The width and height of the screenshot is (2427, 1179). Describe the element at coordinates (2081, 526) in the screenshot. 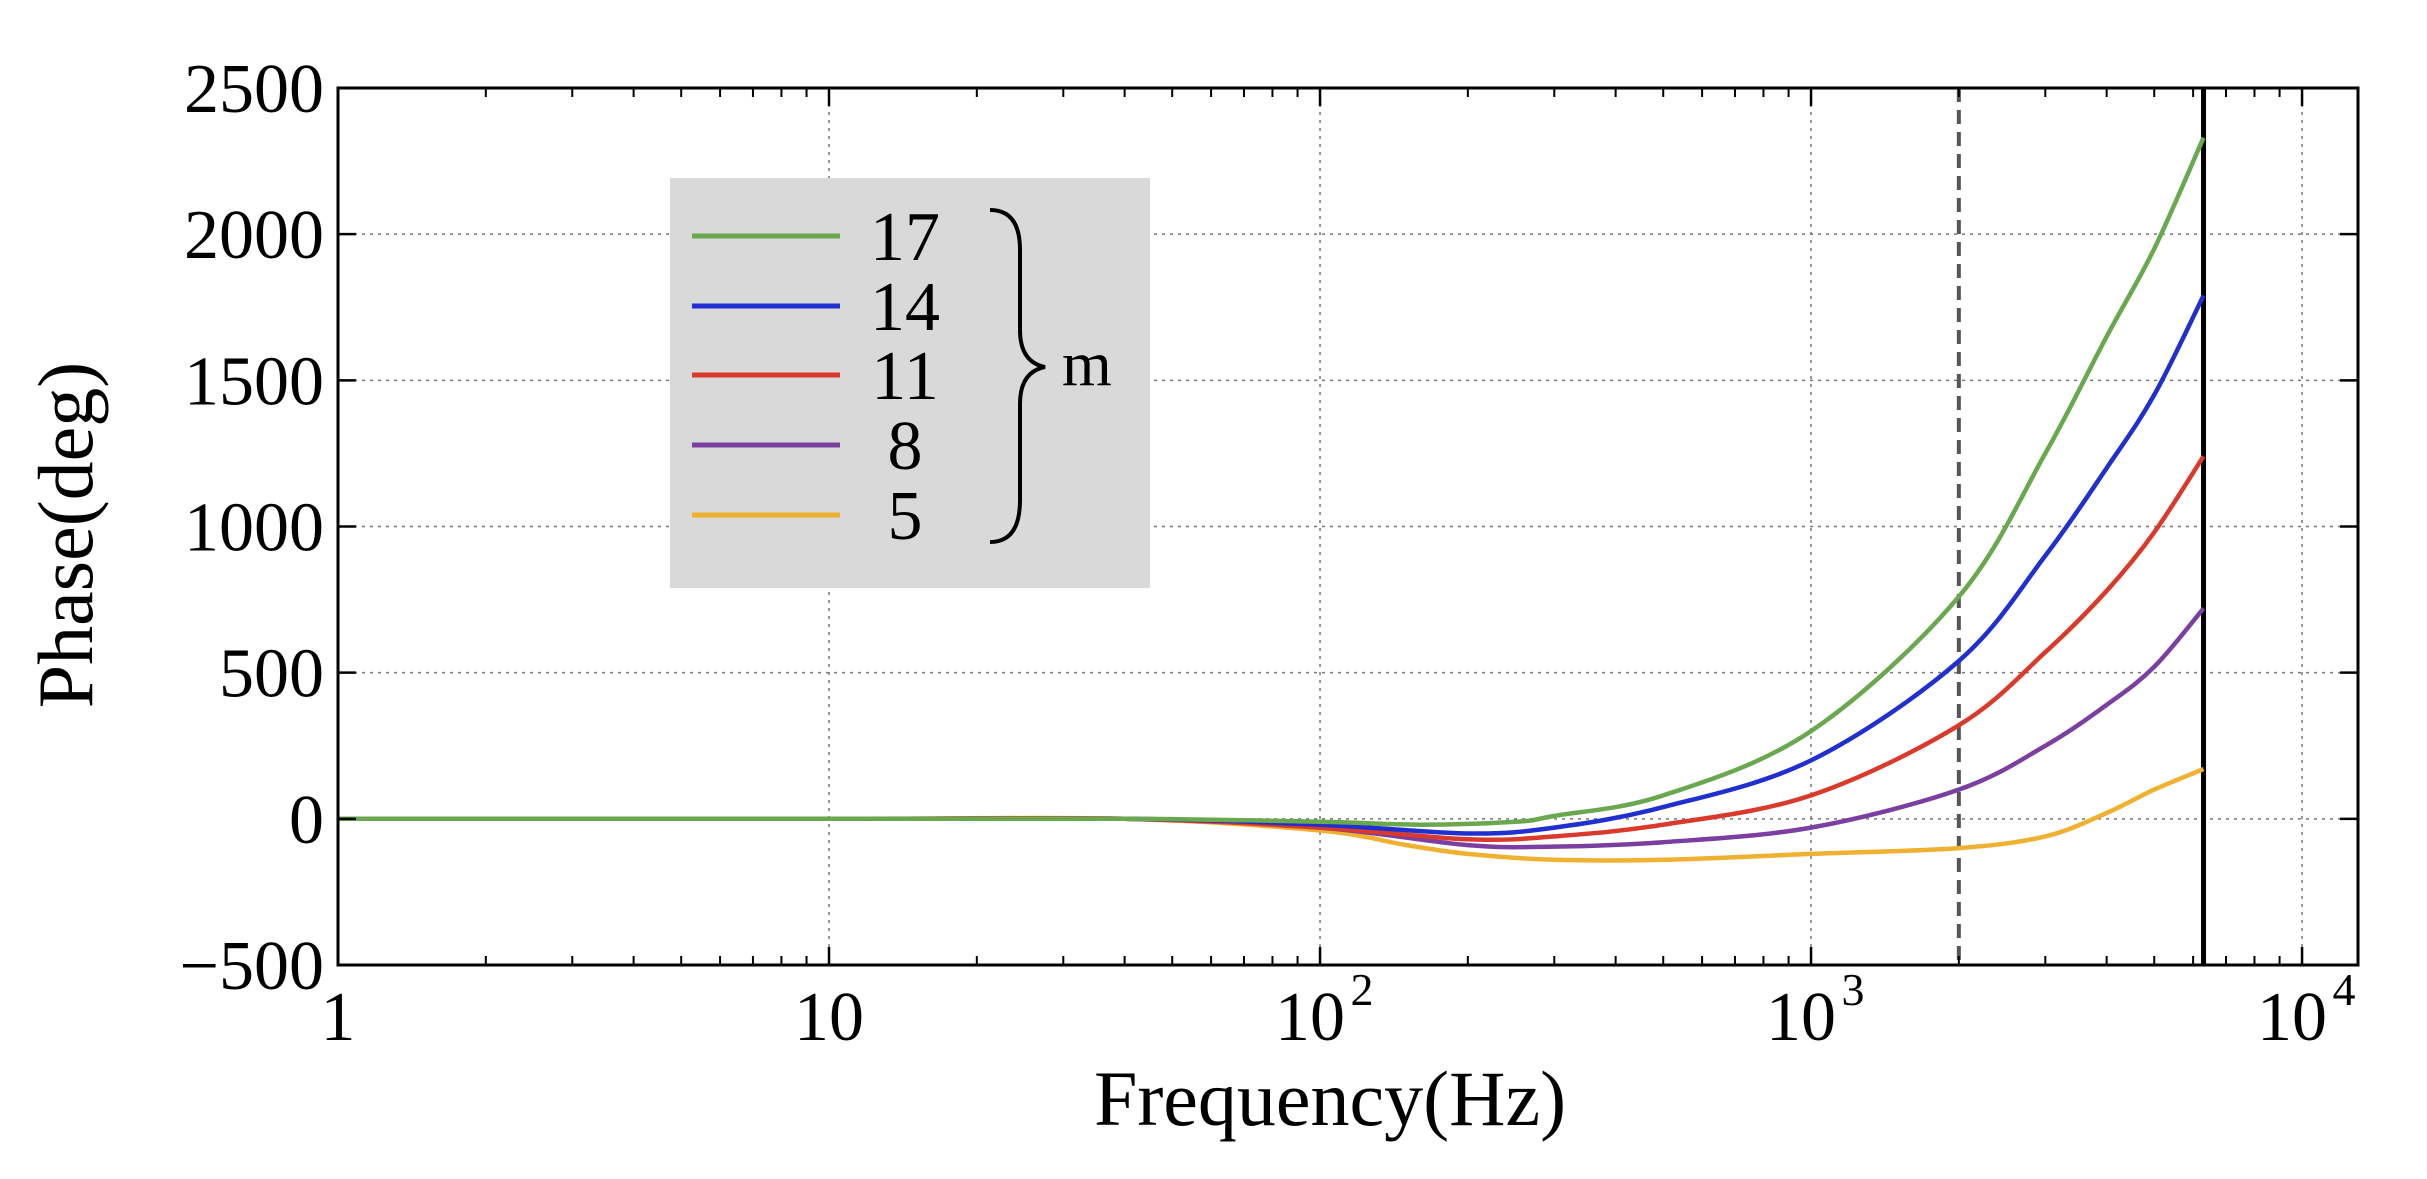

I see `reference-lines` at that location.